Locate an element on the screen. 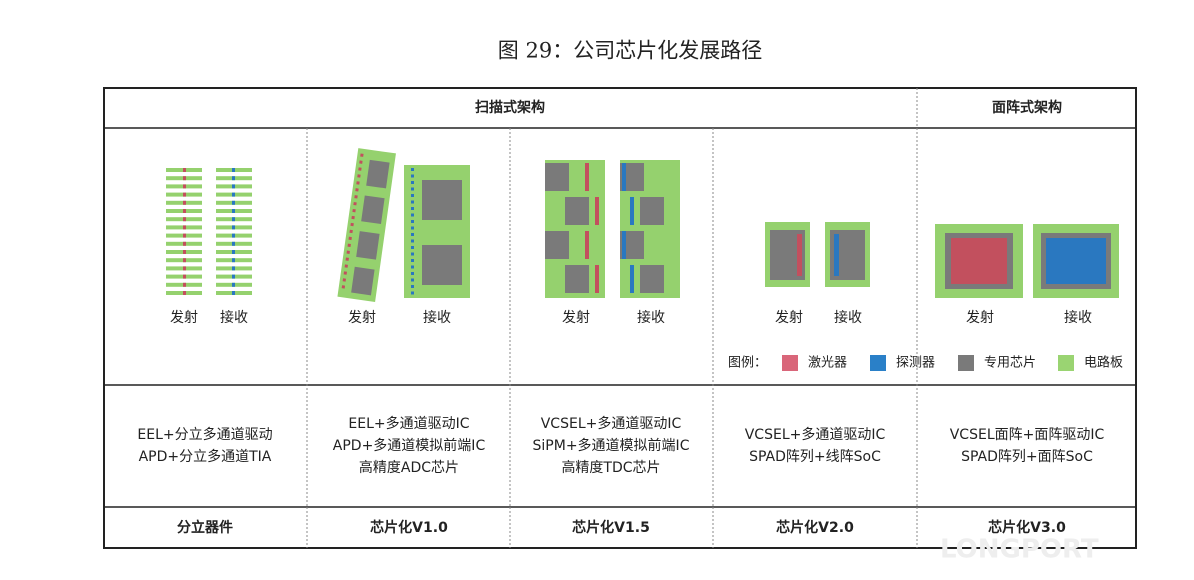  description: SPAD阵列+面阵SoC is located at coordinates (1027, 457).